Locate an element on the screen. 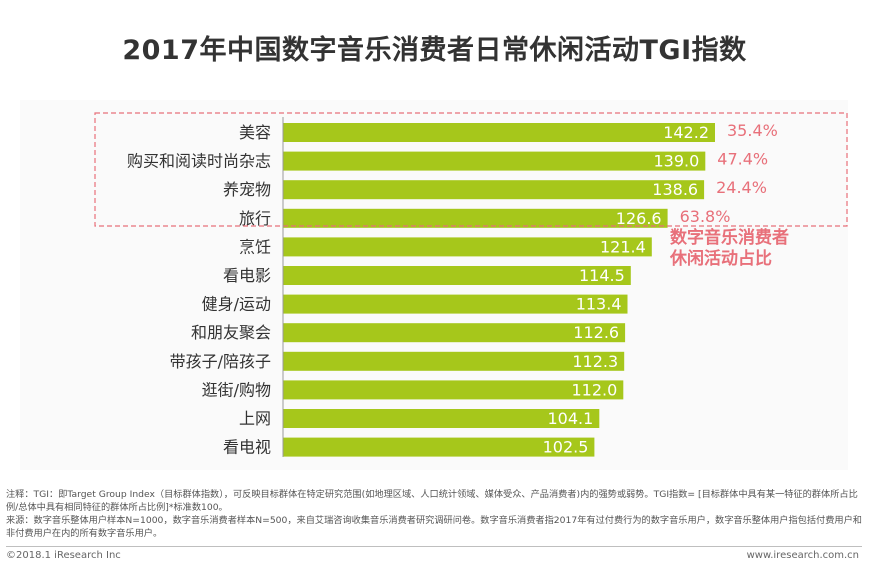 The image size is (869, 565). chart-title: 2017年中国数字音乐消费者日常休闲活动TGI指数 is located at coordinates (434, 50).